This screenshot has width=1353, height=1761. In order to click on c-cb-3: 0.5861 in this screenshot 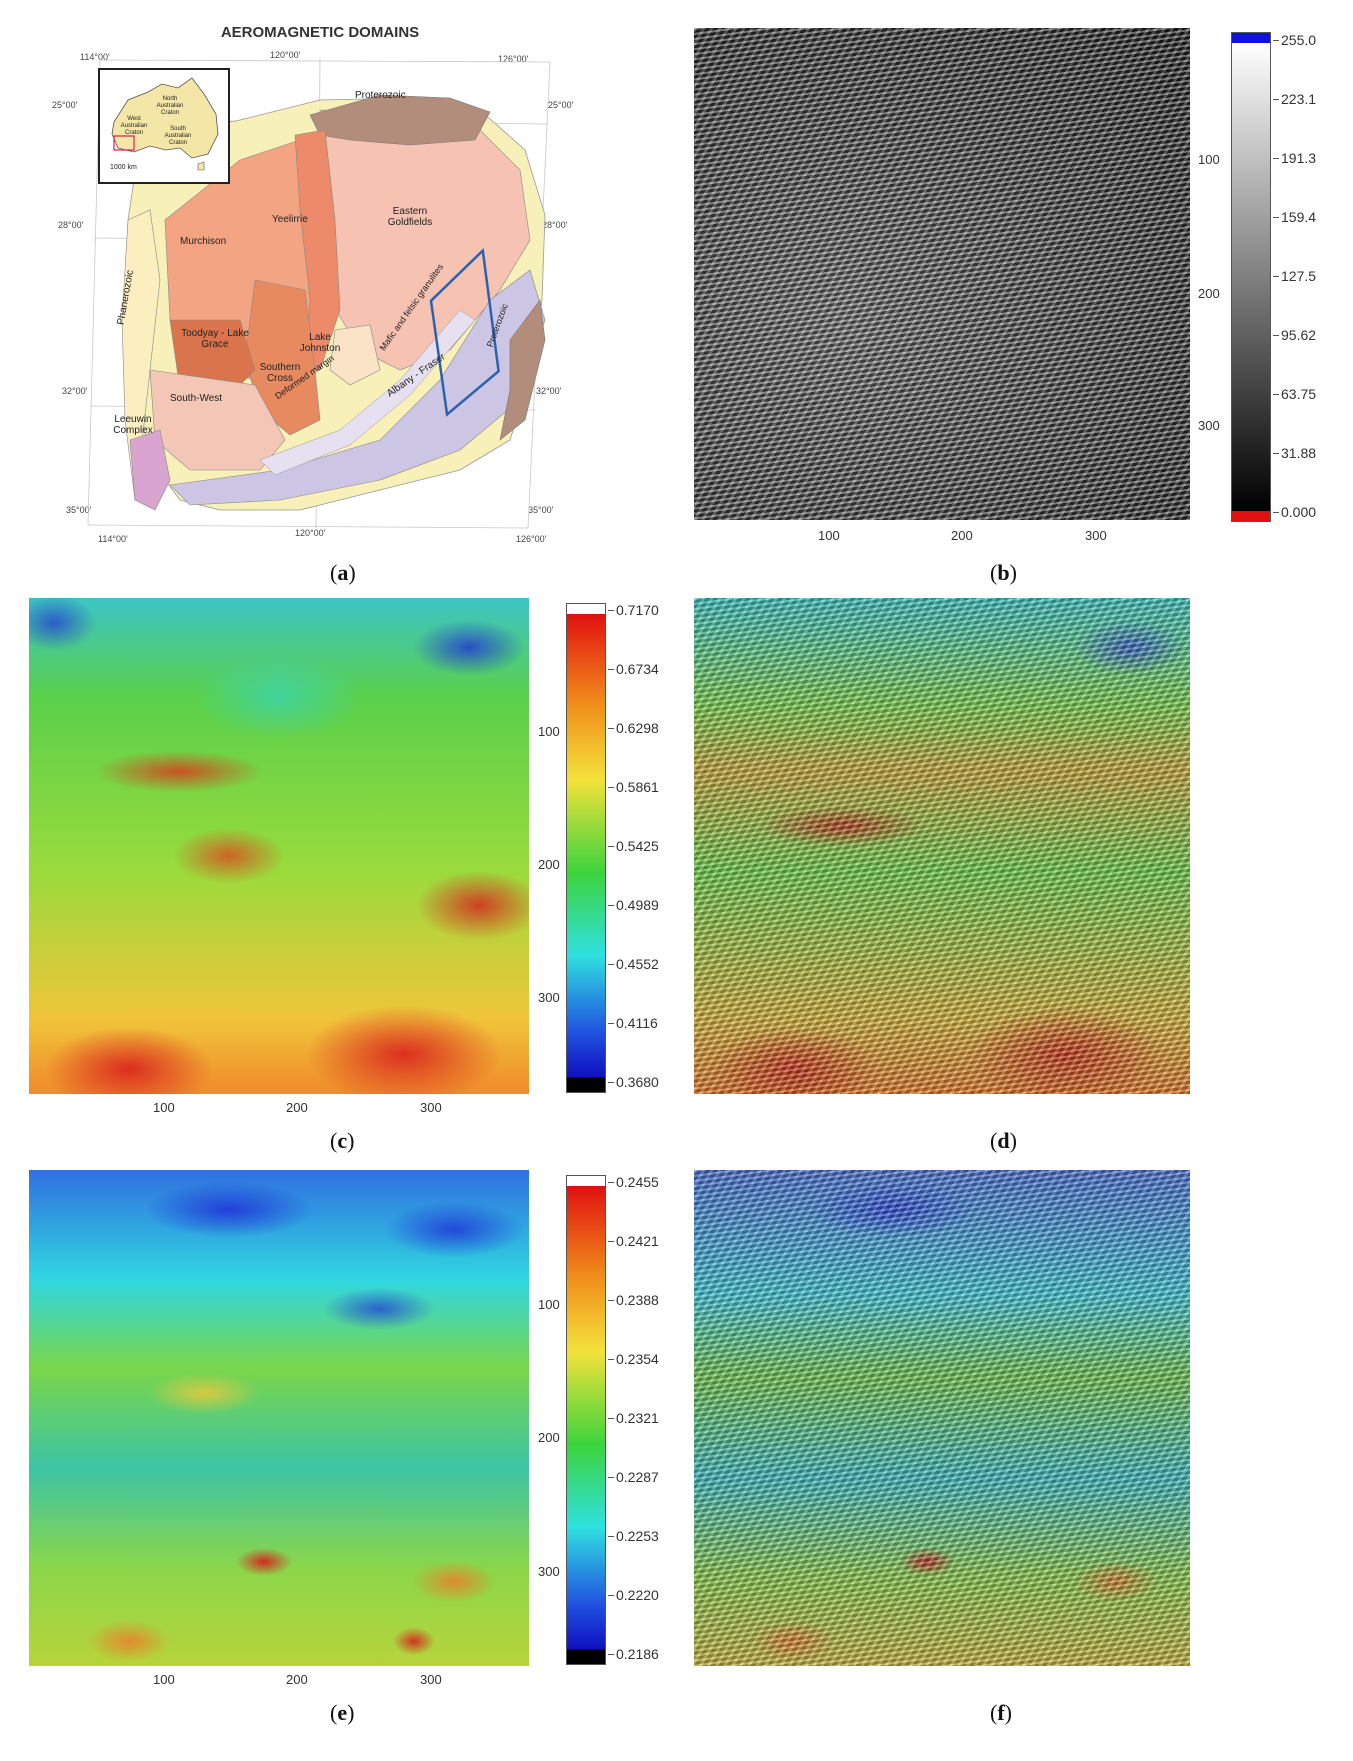, I will do `click(633, 787)`.